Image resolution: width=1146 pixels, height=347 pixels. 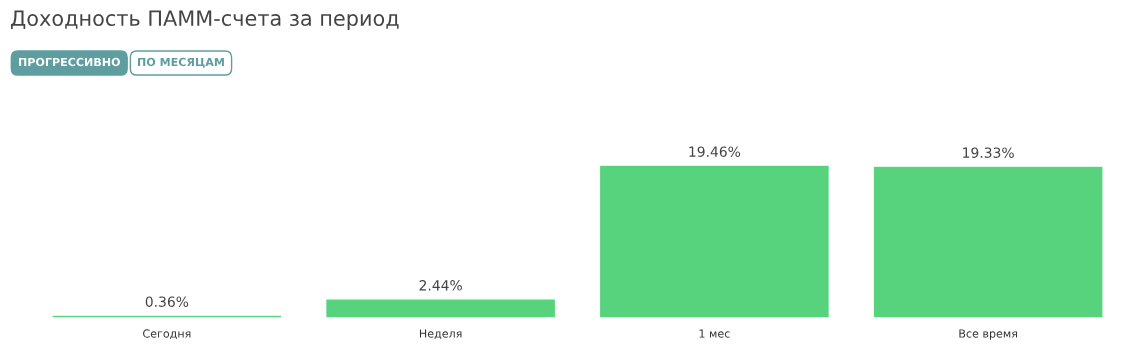 What do you see at coordinates (988, 334) in the screenshot?
I see `x-tick-label: Все время` at bounding box center [988, 334].